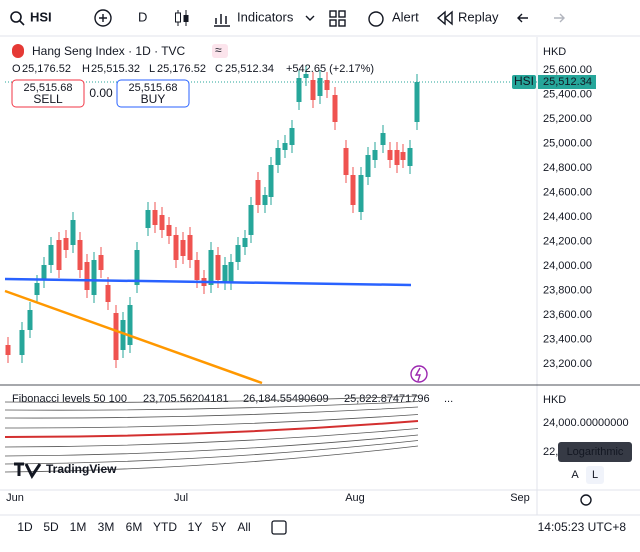  I want to click on indicator-axis-label: 22,, so click(550, 452).